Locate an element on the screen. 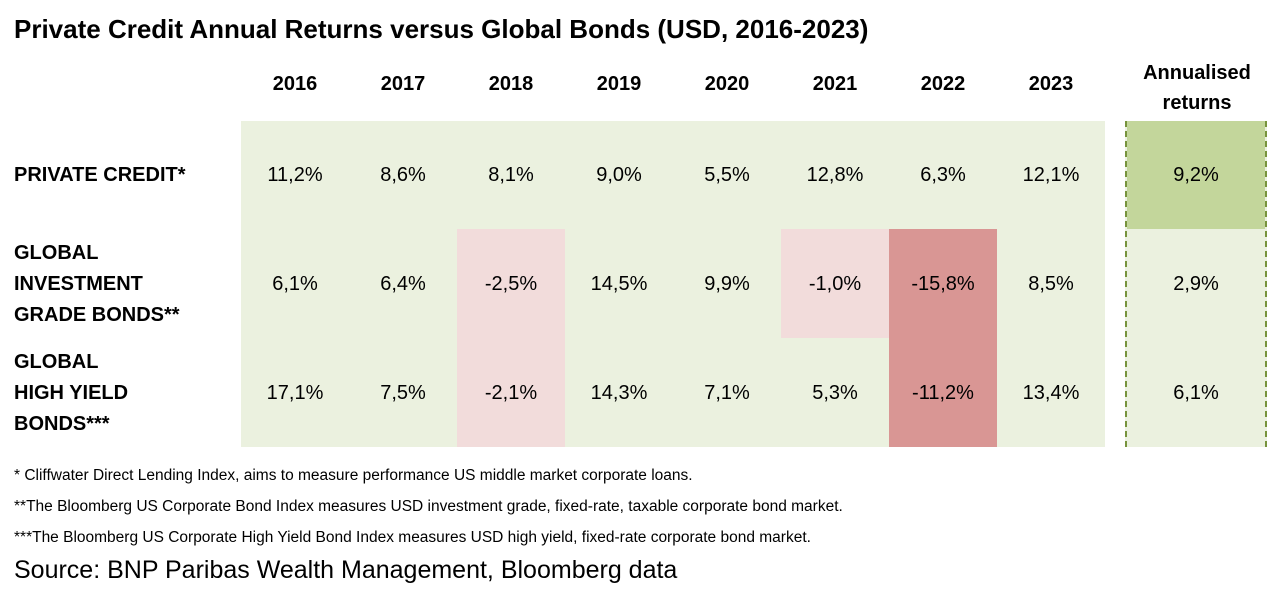  year-header-2022: 2022 is located at coordinates (943, 84).